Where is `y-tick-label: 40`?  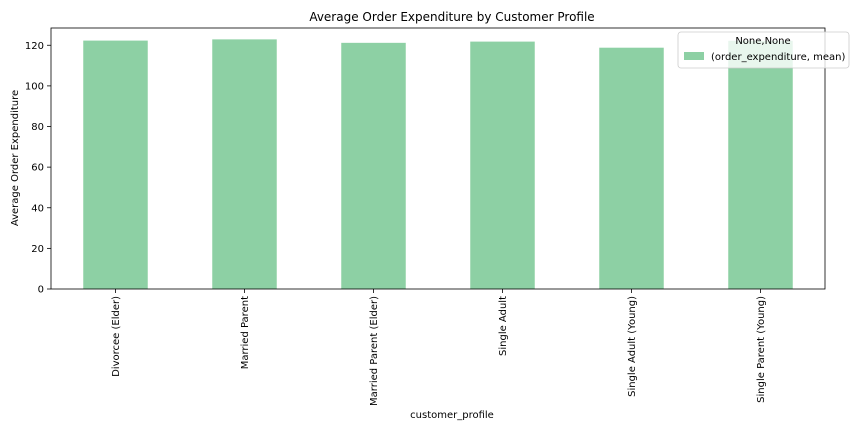
y-tick-label: 40 is located at coordinates (37, 208).